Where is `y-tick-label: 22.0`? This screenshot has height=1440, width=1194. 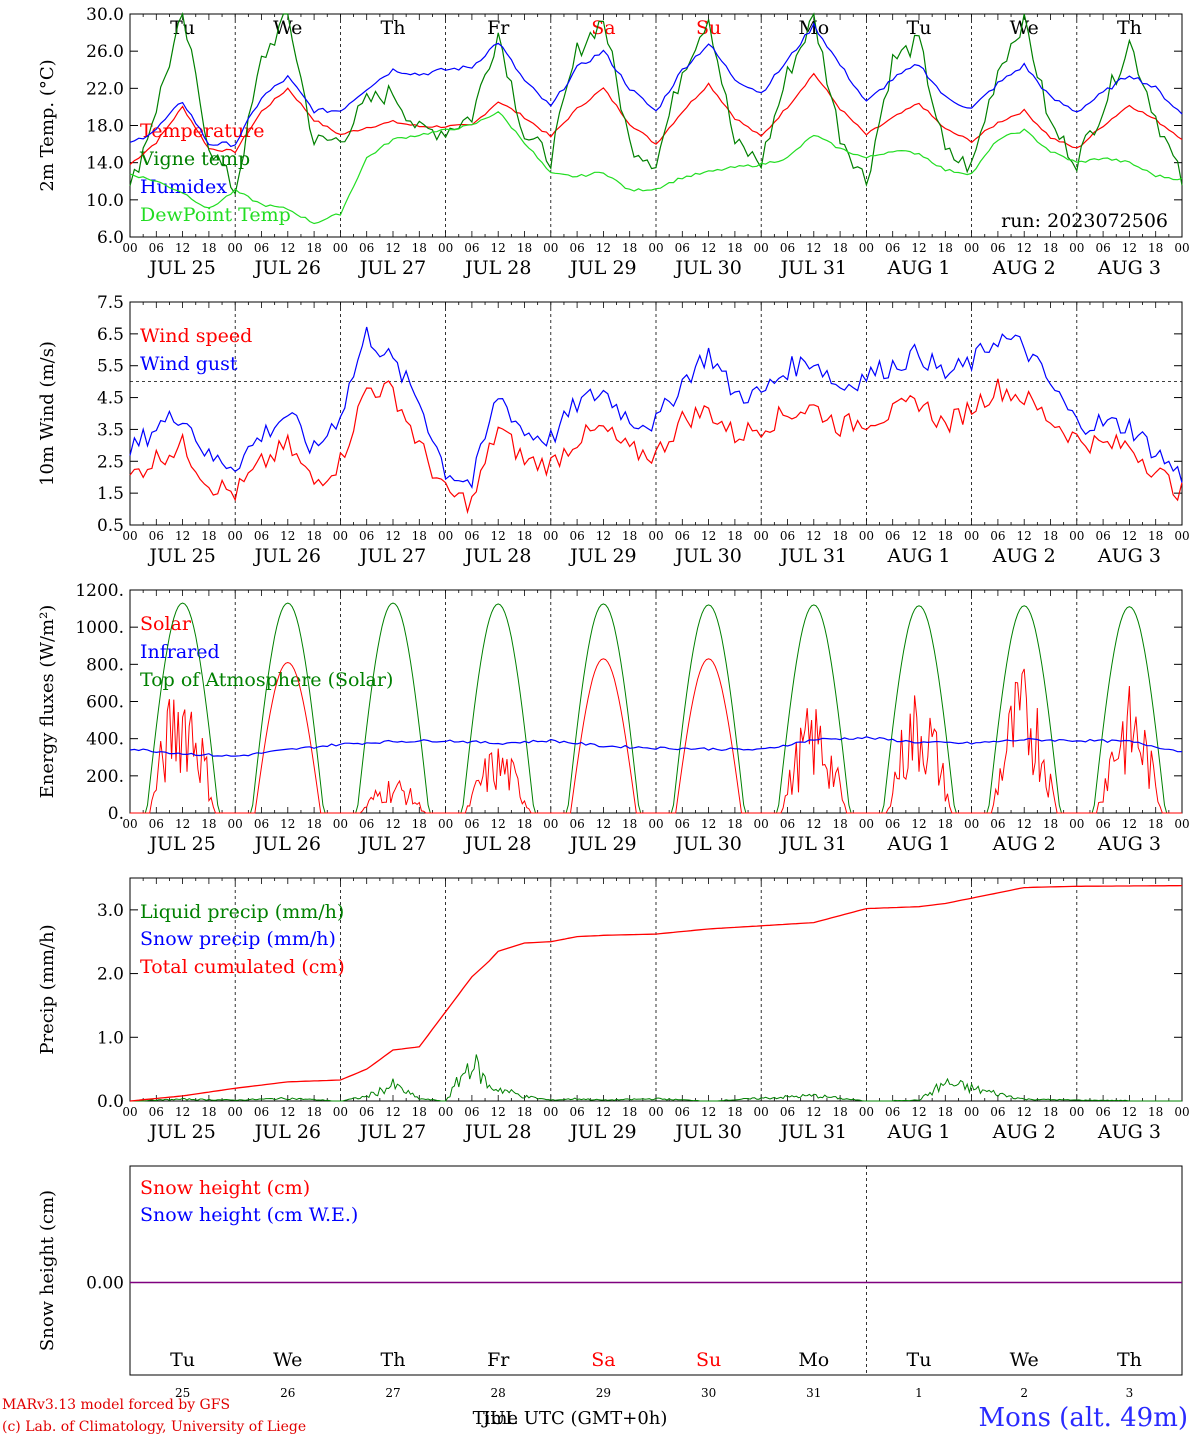 y-tick-label: 22.0 is located at coordinates (105, 89).